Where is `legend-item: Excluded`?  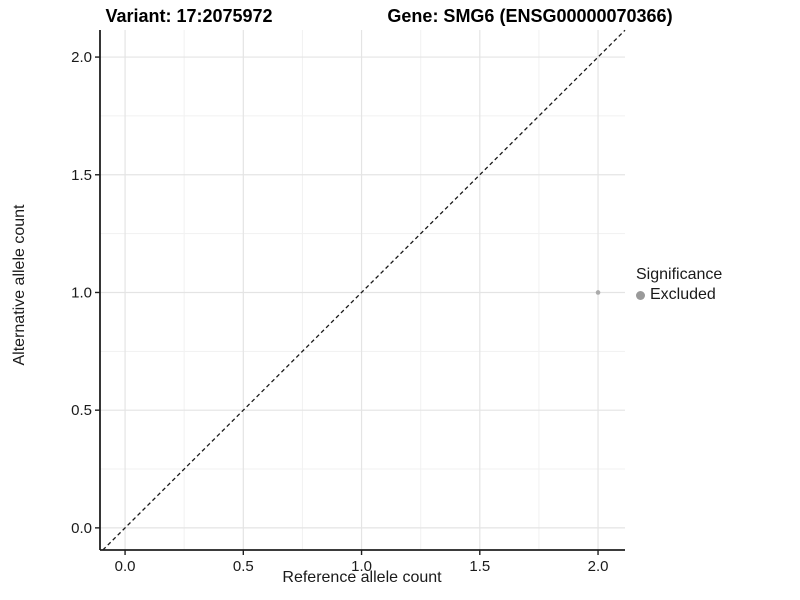
legend-item: Excluded is located at coordinates (679, 295).